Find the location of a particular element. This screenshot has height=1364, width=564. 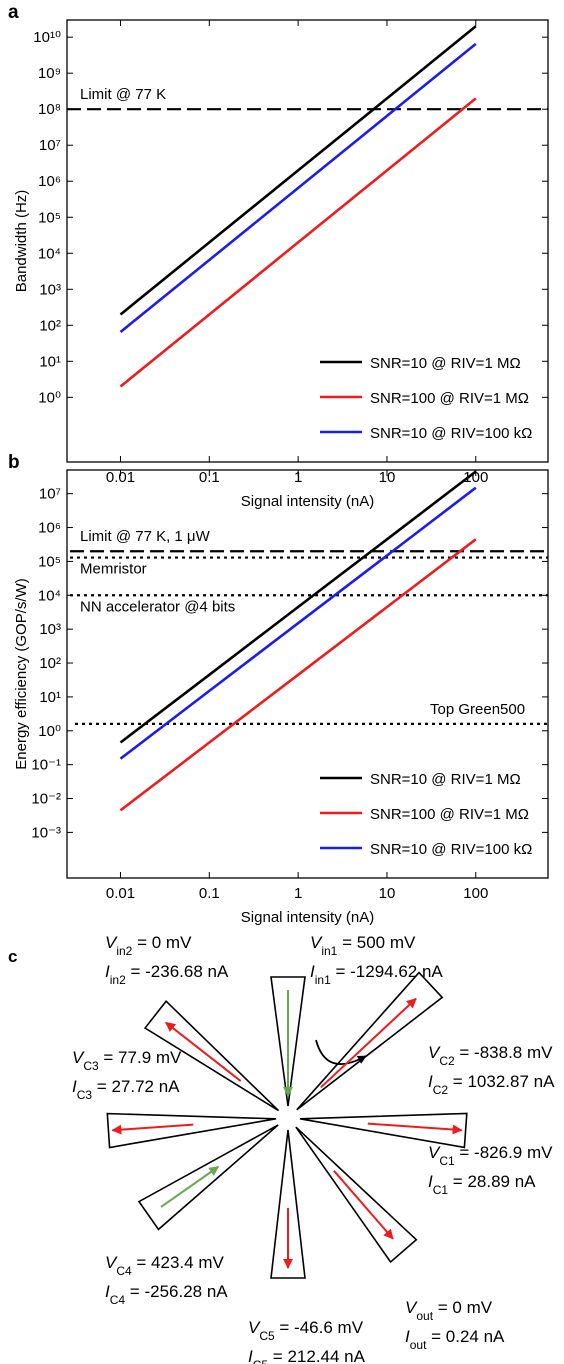

terminal-current: Iin1 = -1294.62 nA is located at coordinates (376, 974).